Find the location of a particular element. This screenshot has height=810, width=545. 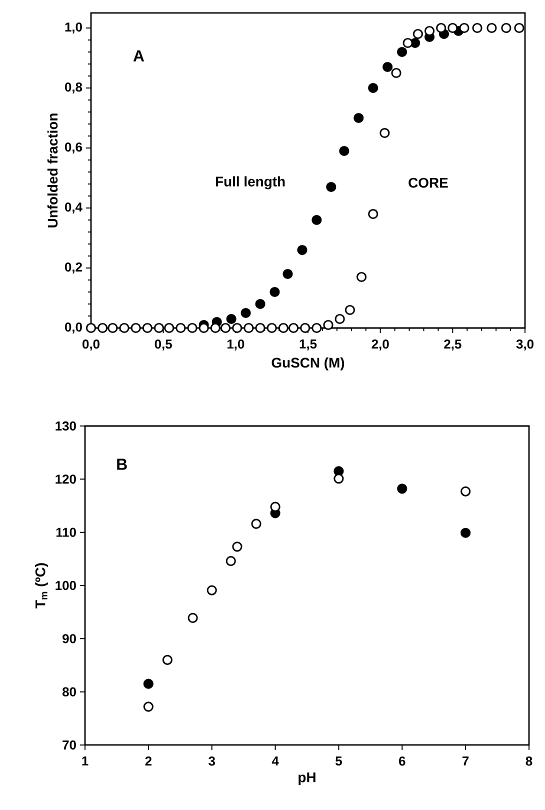

y-tick-label: 0,2 is located at coordinates (73, 268).